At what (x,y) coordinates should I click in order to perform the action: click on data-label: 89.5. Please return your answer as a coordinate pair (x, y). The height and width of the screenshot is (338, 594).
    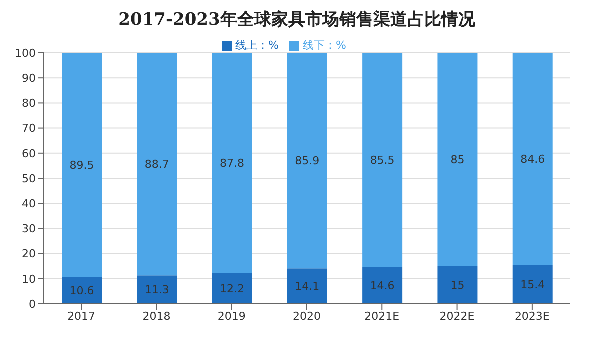
    Looking at the image, I should click on (82, 165).